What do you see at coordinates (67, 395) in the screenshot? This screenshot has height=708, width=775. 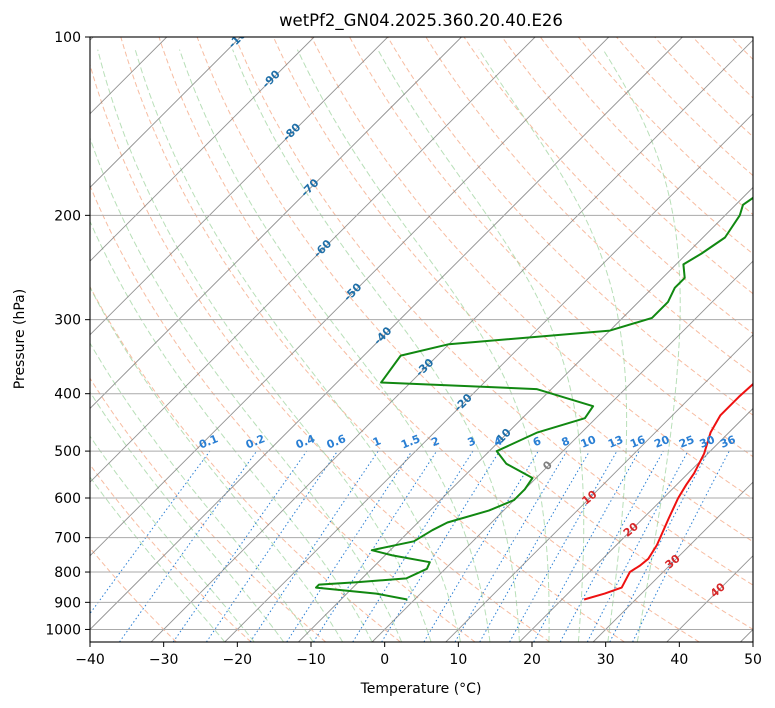 I see `y-tick-label: 400` at bounding box center [67, 395].